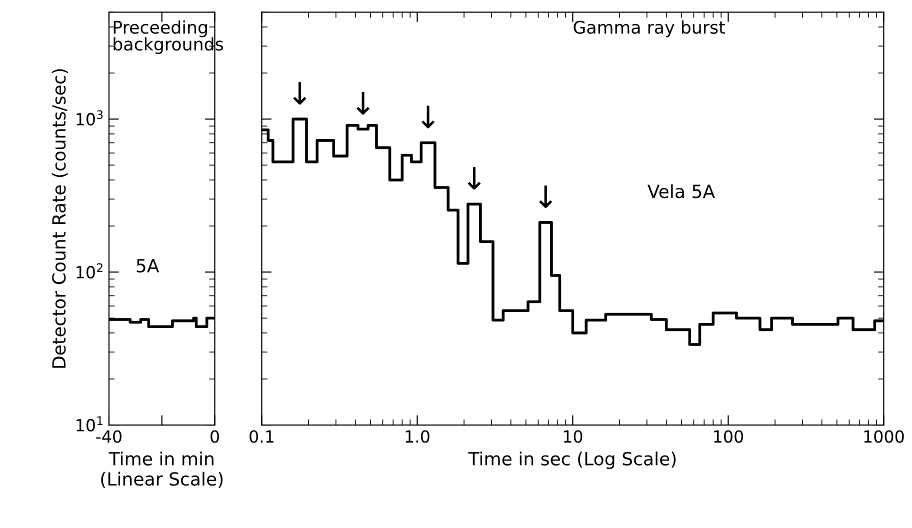  I want to click on chart-title: Gamma ray burst, so click(649, 29).